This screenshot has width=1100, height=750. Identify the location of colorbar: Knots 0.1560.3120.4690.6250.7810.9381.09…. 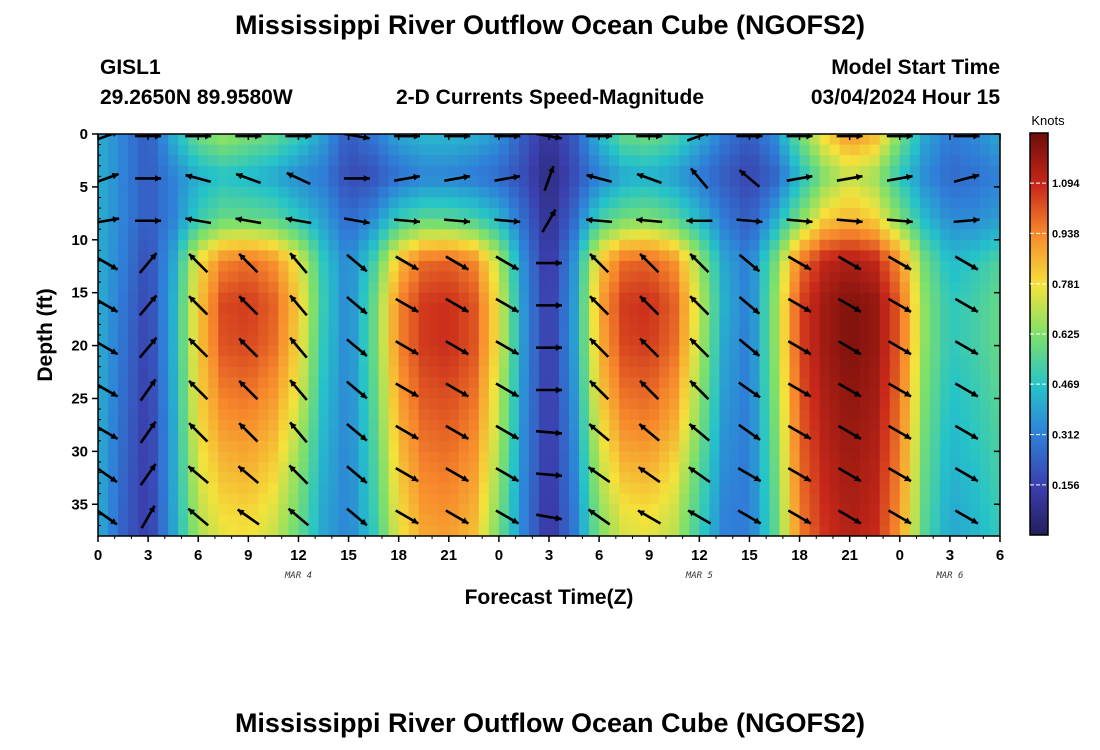
(1054, 324).